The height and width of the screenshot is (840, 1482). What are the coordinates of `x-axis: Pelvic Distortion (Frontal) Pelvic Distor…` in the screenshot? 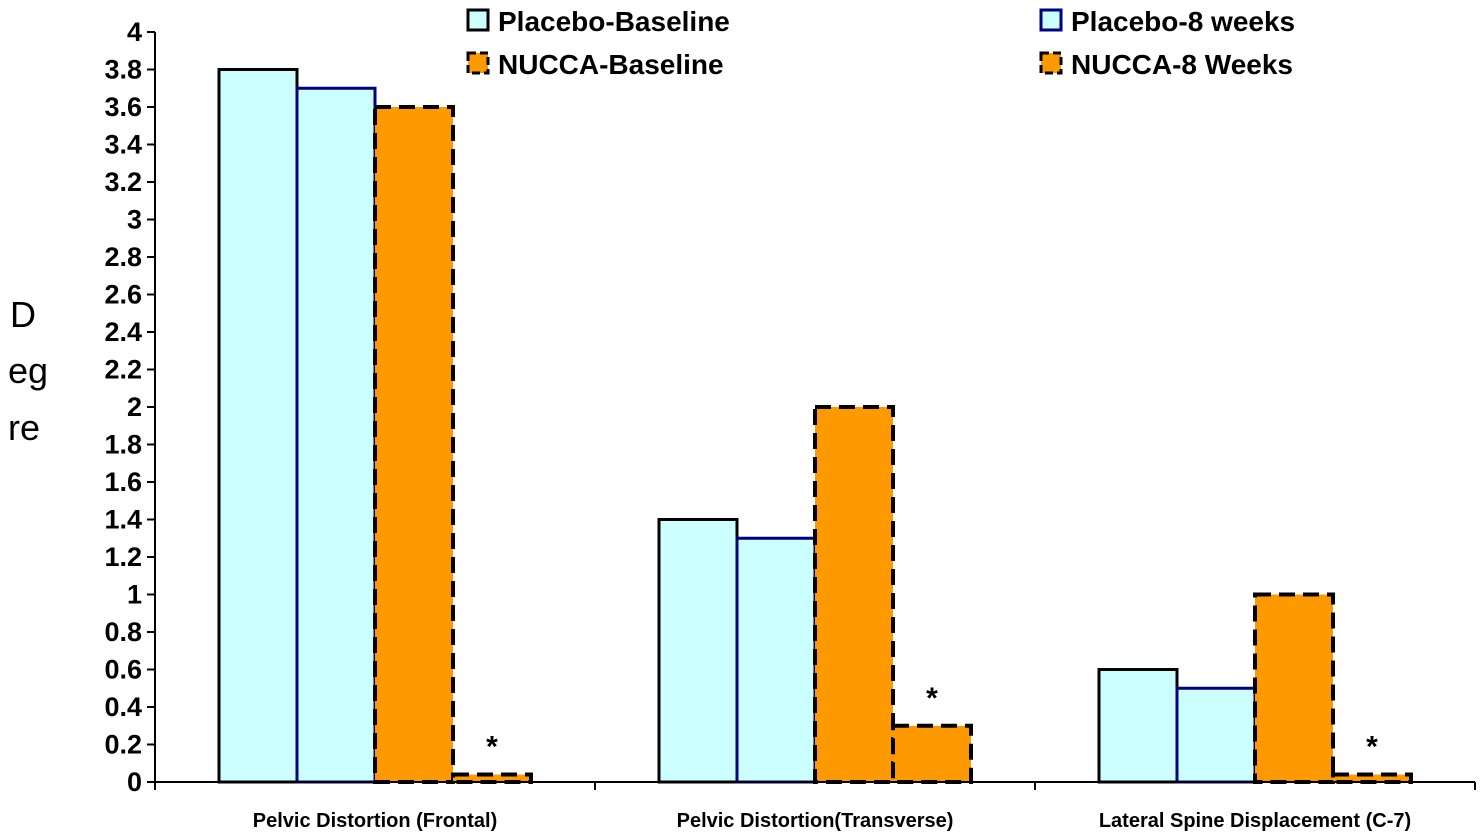 It's located at (815, 806).